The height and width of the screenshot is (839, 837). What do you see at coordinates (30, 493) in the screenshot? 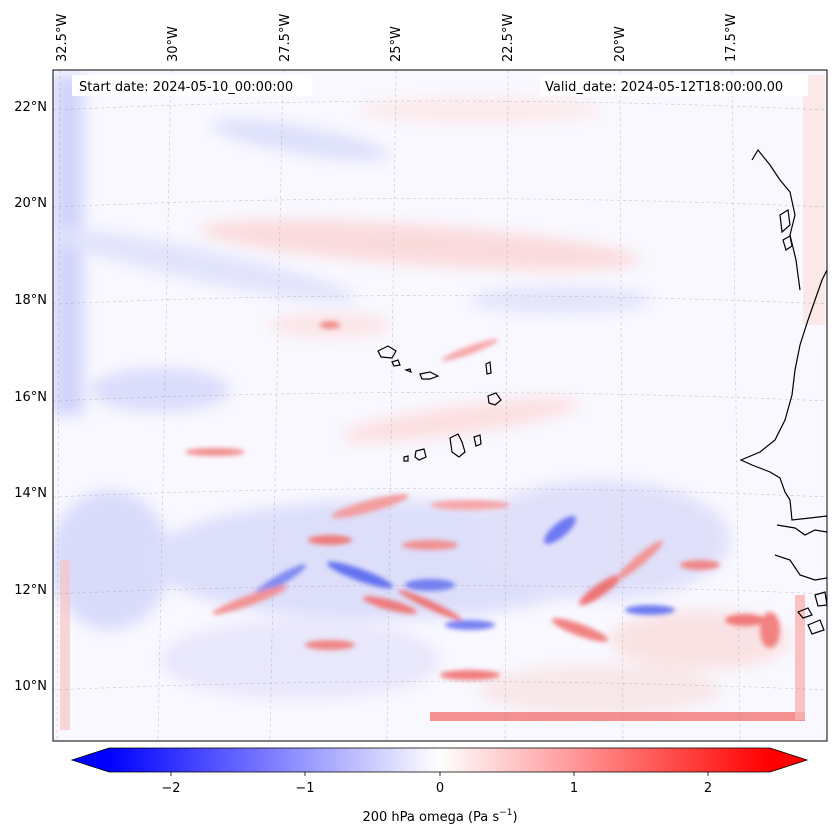
I see `lat-label-14n: 14°N` at bounding box center [30, 493].